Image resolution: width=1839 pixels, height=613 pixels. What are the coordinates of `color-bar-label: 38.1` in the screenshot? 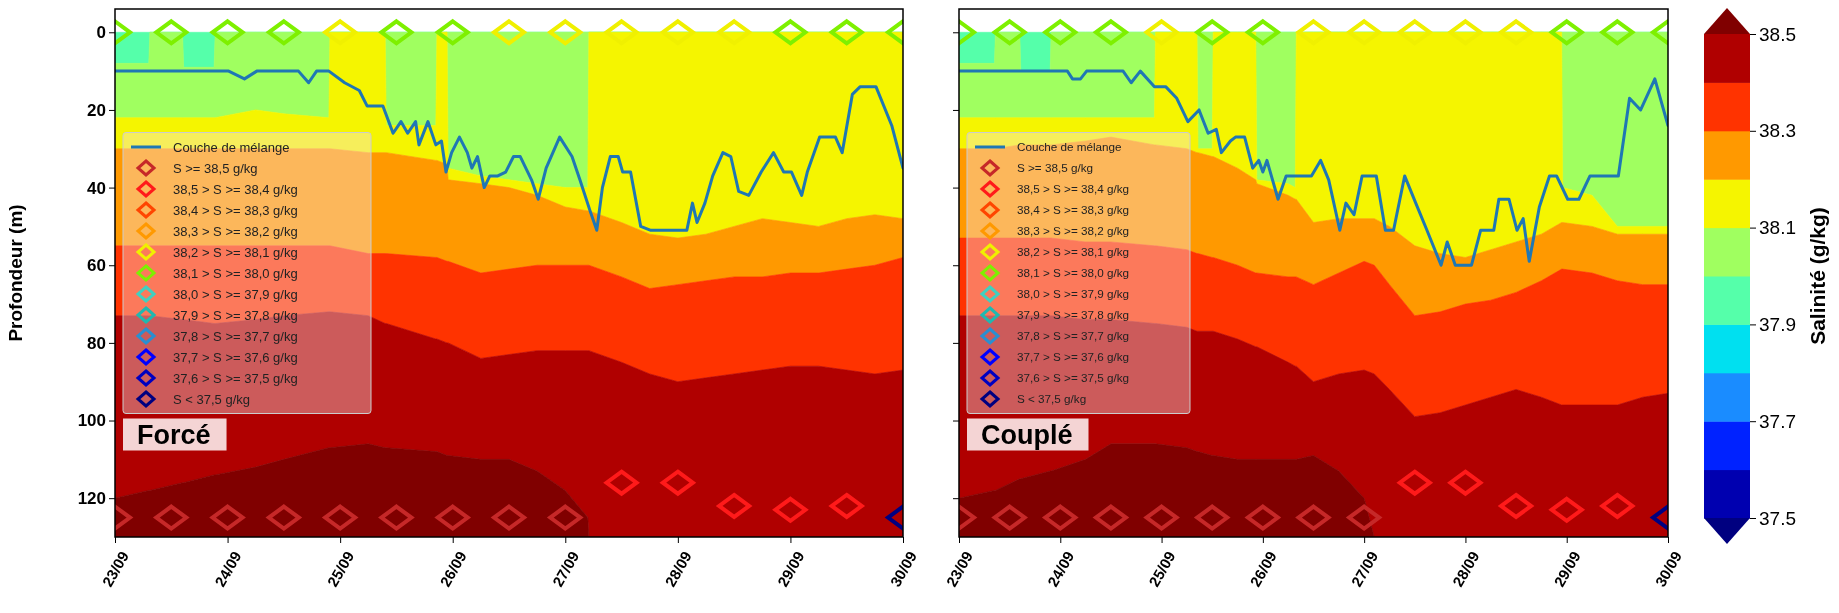 It's located at (1777, 228).